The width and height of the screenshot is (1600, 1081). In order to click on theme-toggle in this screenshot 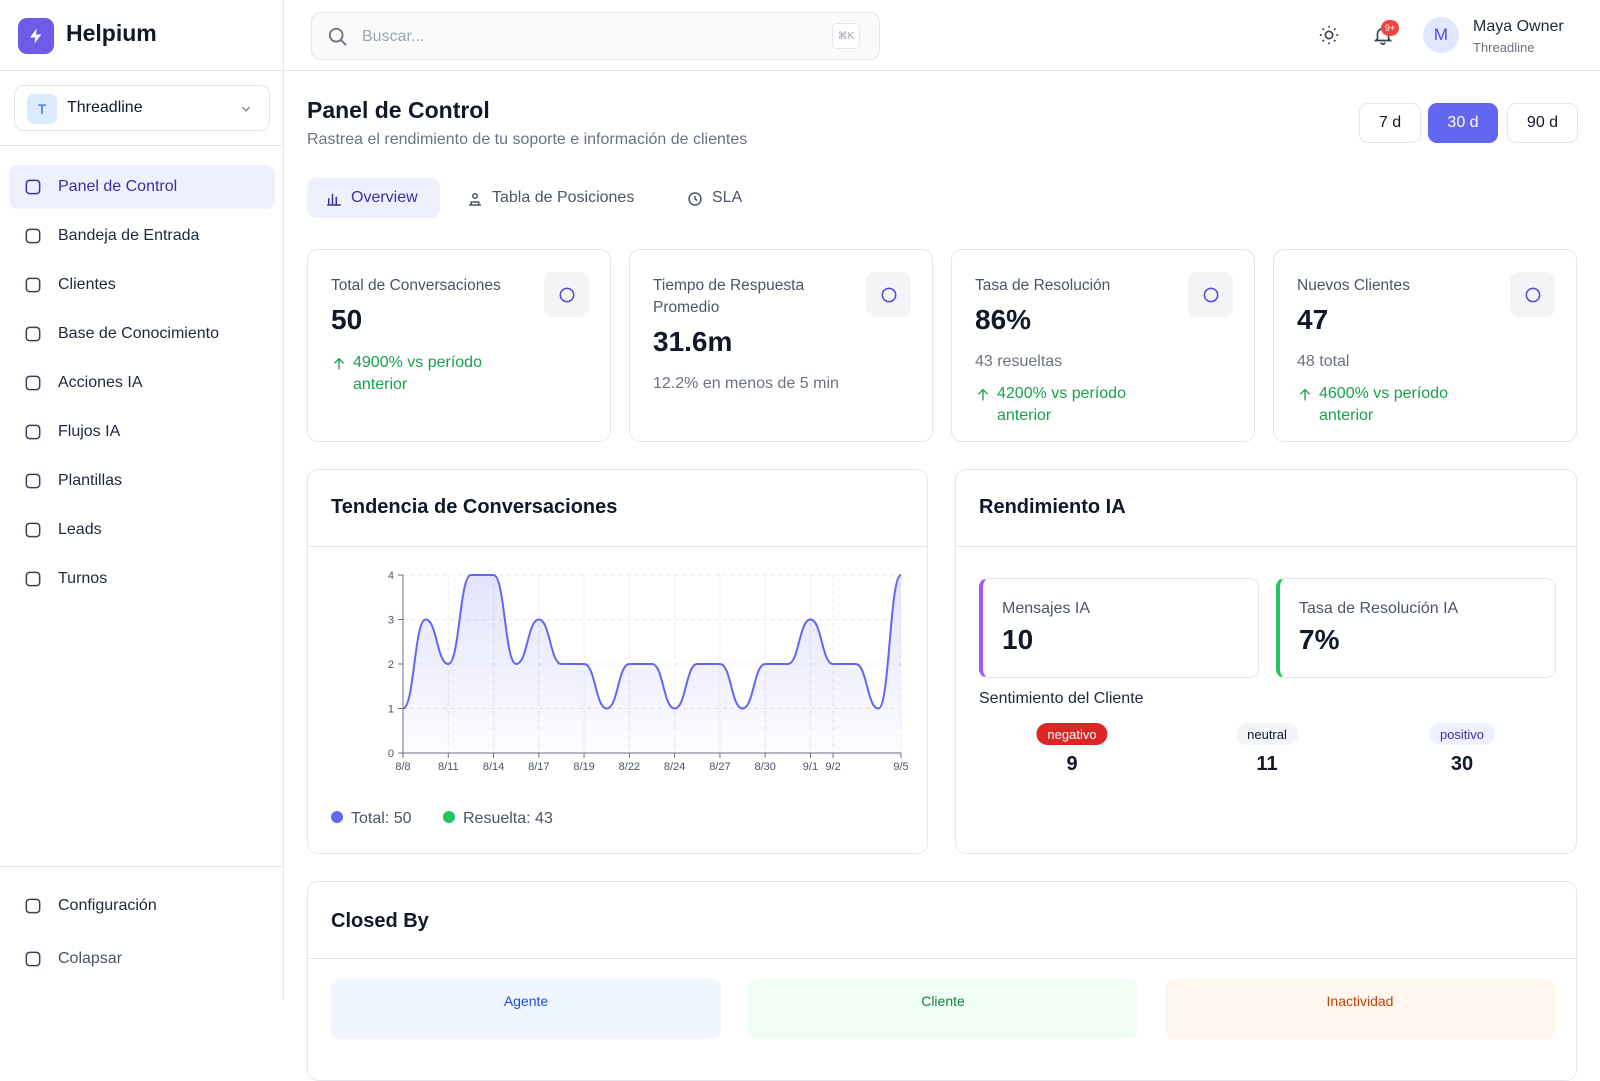, I will do `click(1329, 35)`.